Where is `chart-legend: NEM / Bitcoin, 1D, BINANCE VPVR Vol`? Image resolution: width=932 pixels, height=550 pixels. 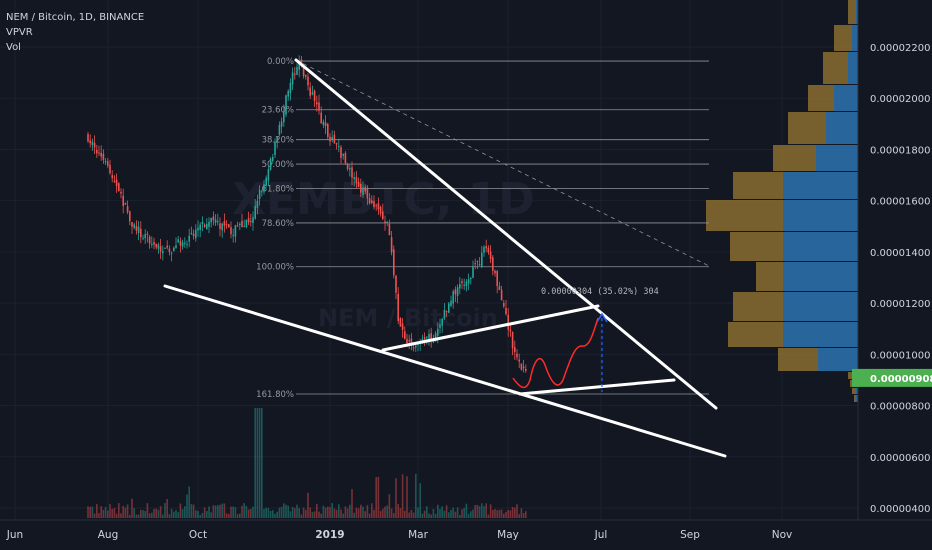
chart-legend: NEM / Bitcoin, 1D, BINANCE VPVR Vol is located at coordinates (75, 32).